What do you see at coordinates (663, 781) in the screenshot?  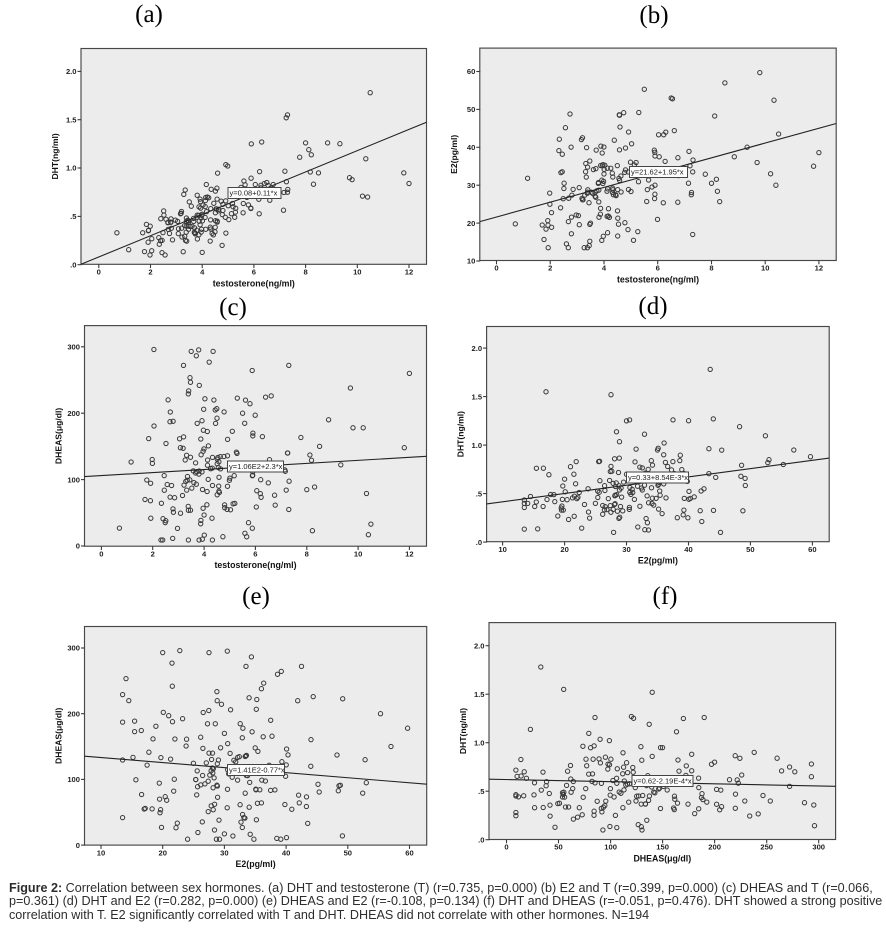 I see `svg-text: y=0.62-2.19E-4*x` at bounding box center [663, 781].